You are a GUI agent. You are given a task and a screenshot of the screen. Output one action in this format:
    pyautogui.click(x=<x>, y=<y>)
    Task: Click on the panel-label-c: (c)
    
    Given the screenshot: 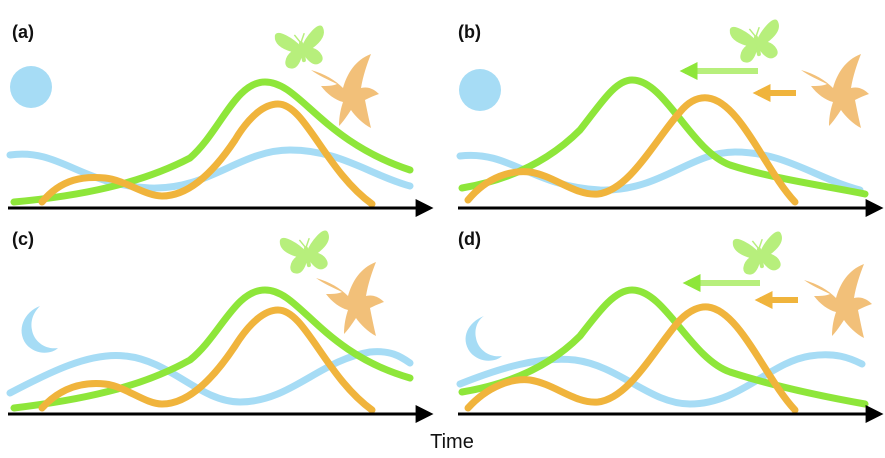 What is the action you would take?
    pyautogui.click(x=23, y=239)
    